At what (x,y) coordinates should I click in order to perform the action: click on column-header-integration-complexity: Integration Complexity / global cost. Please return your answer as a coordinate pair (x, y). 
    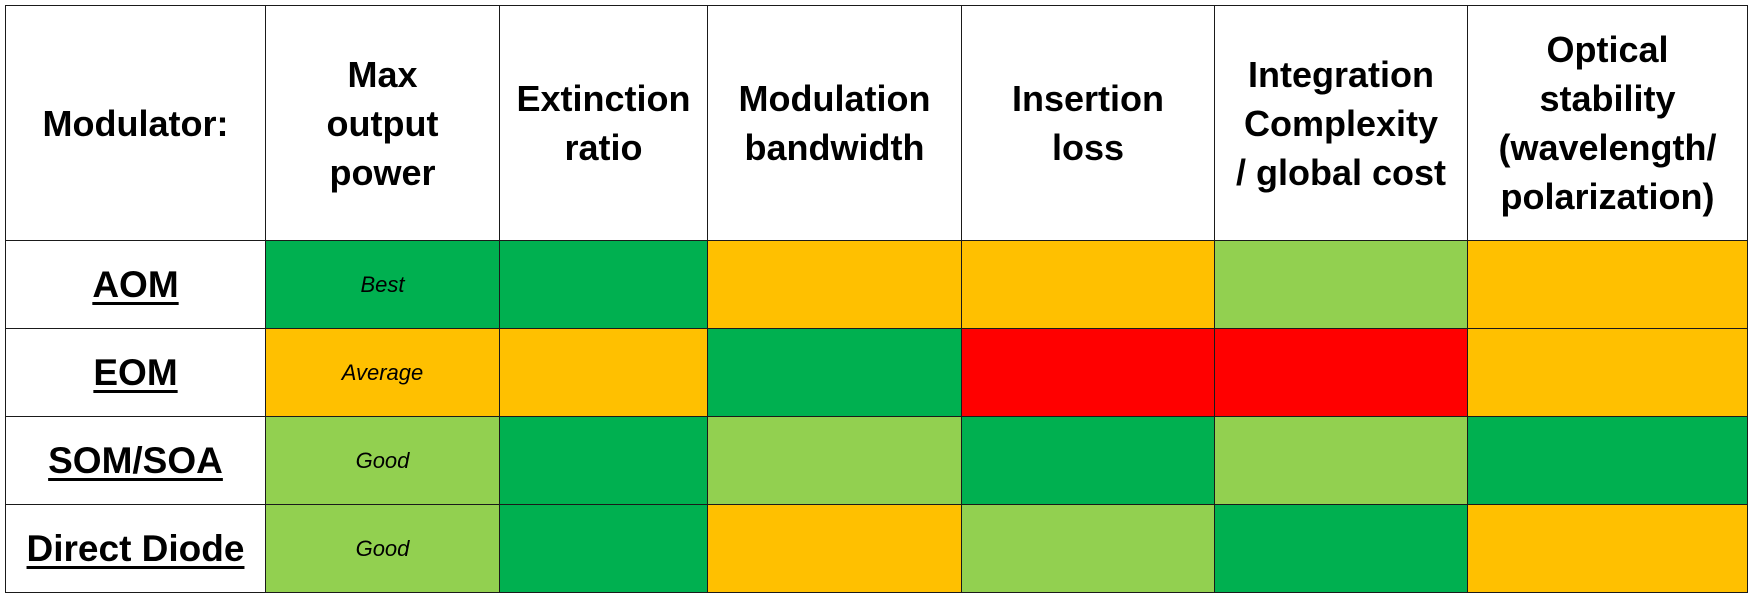
    Looking at the image, I should click on (1341, 123).